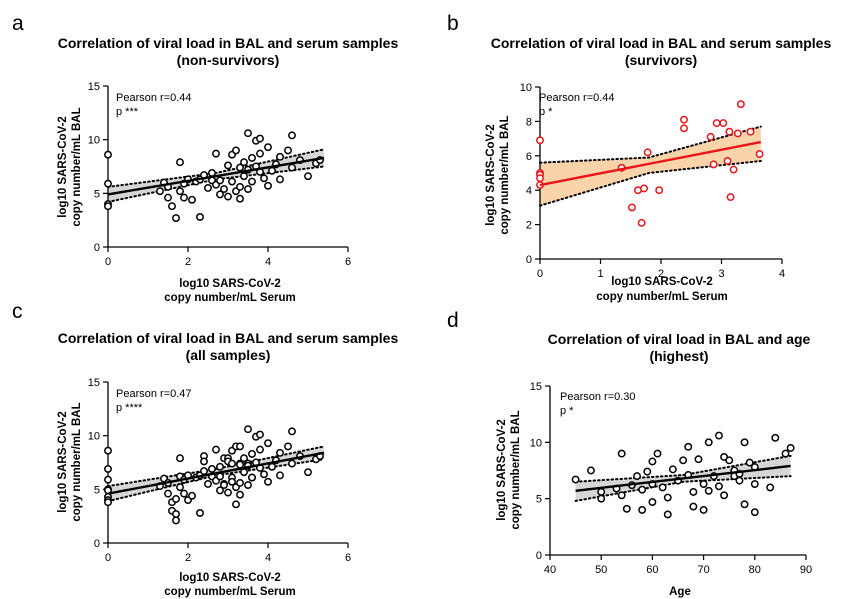 This screenshot has width=852, height=599. What do you see at coordinates (229, 592) in the screenshot?
I see `x-axis-label-c-line2: copy number/mL Serum` at bounding box center [229, 592].